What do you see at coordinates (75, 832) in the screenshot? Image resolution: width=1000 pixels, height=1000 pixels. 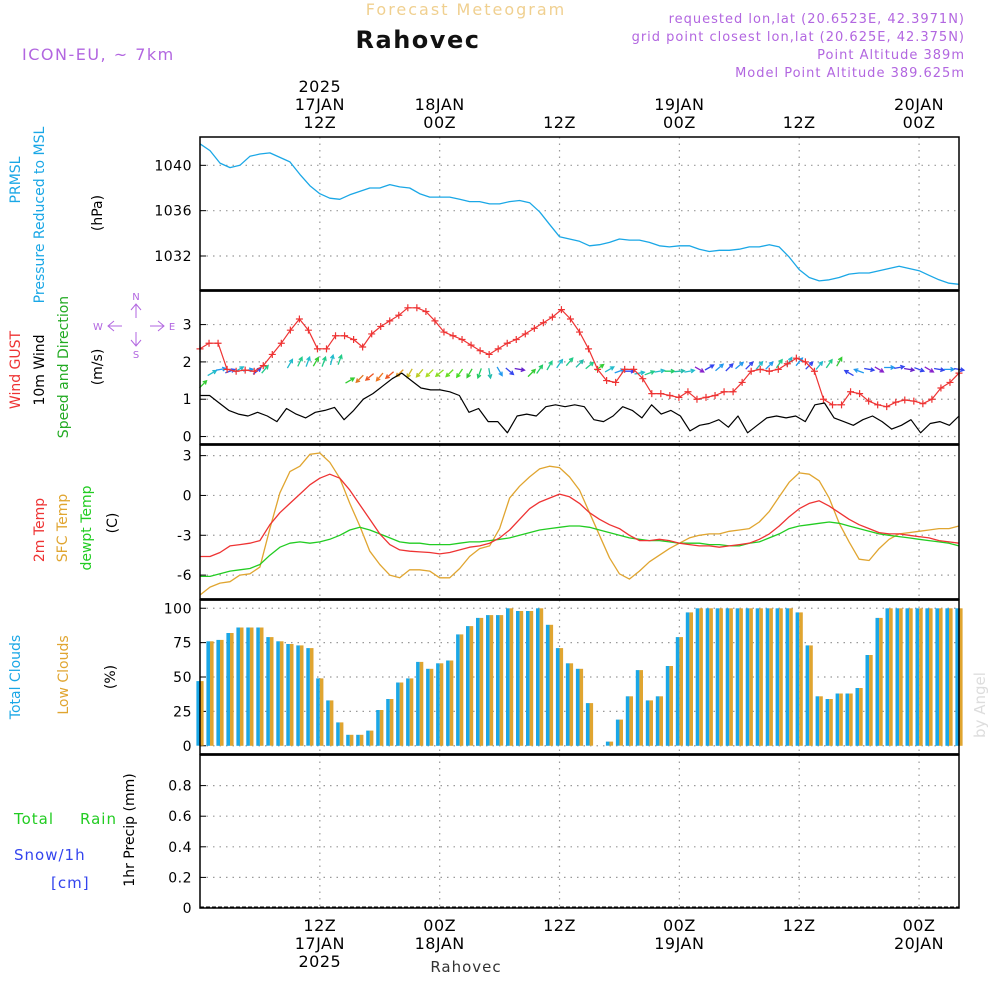 I see `precip-panel-labels: Total Rain Snow/1h [cm] 1hr Precip (mm)` at bounding box center [75, 832].